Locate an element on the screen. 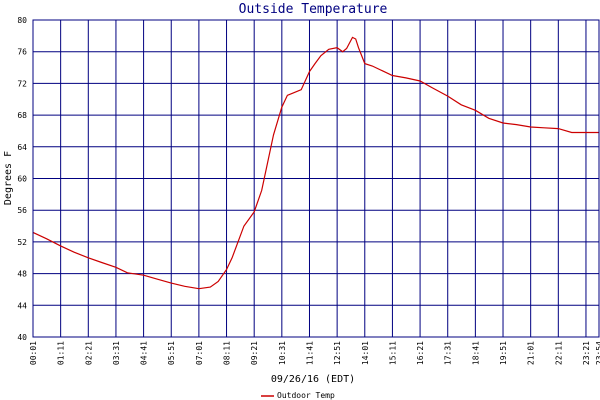 Image resolution: width=600 pixels, height=400 pixels. y-axis-ticks: 40 44 48 52 56 60 64 68 72 76 80 is located at coordinates (22, 179).